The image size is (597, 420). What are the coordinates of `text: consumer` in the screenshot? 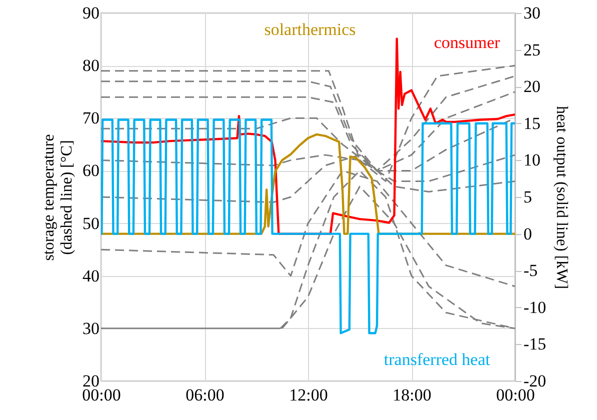 It's located at (467, 42).